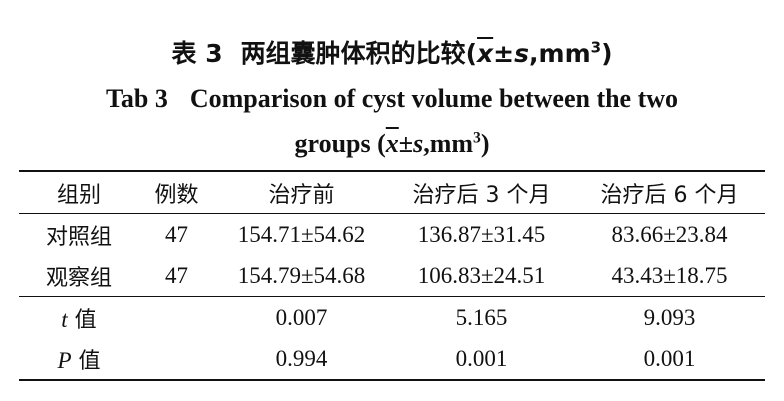 The width and height of the screenshot is (784, 401). What do you see at coordinates (301, 234) in the screenshot?
I see `cell-pre: 154.71±54.62` at bounding box center [301, 234].